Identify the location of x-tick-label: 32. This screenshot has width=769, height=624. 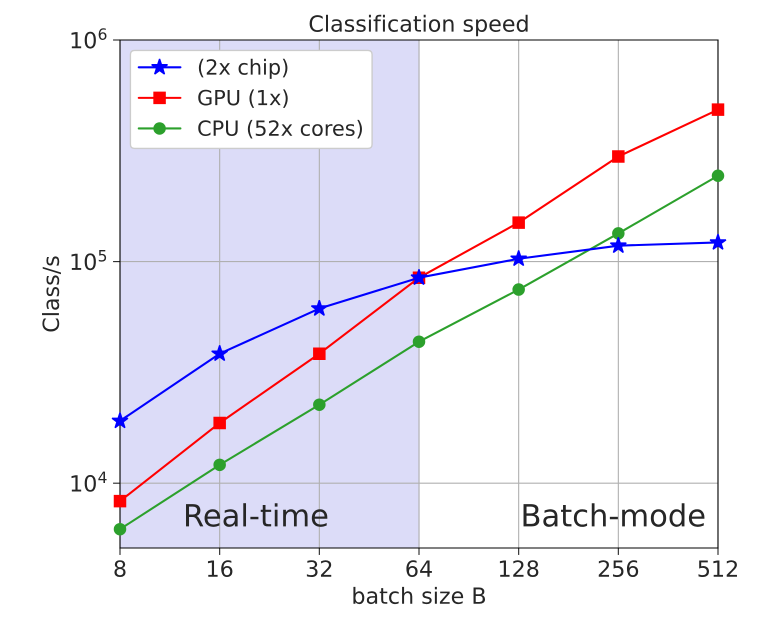
(319, 569).